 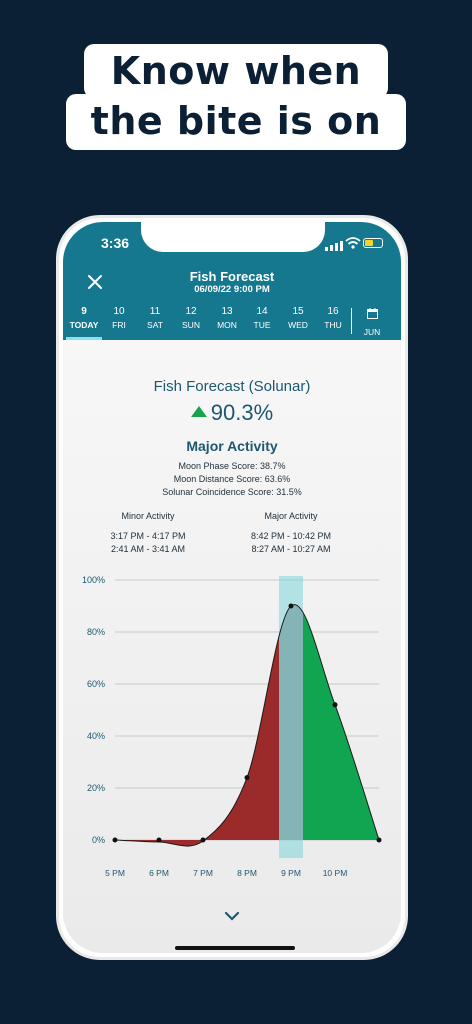 I want to click on day-number: 11, so click(x=155, y=311).